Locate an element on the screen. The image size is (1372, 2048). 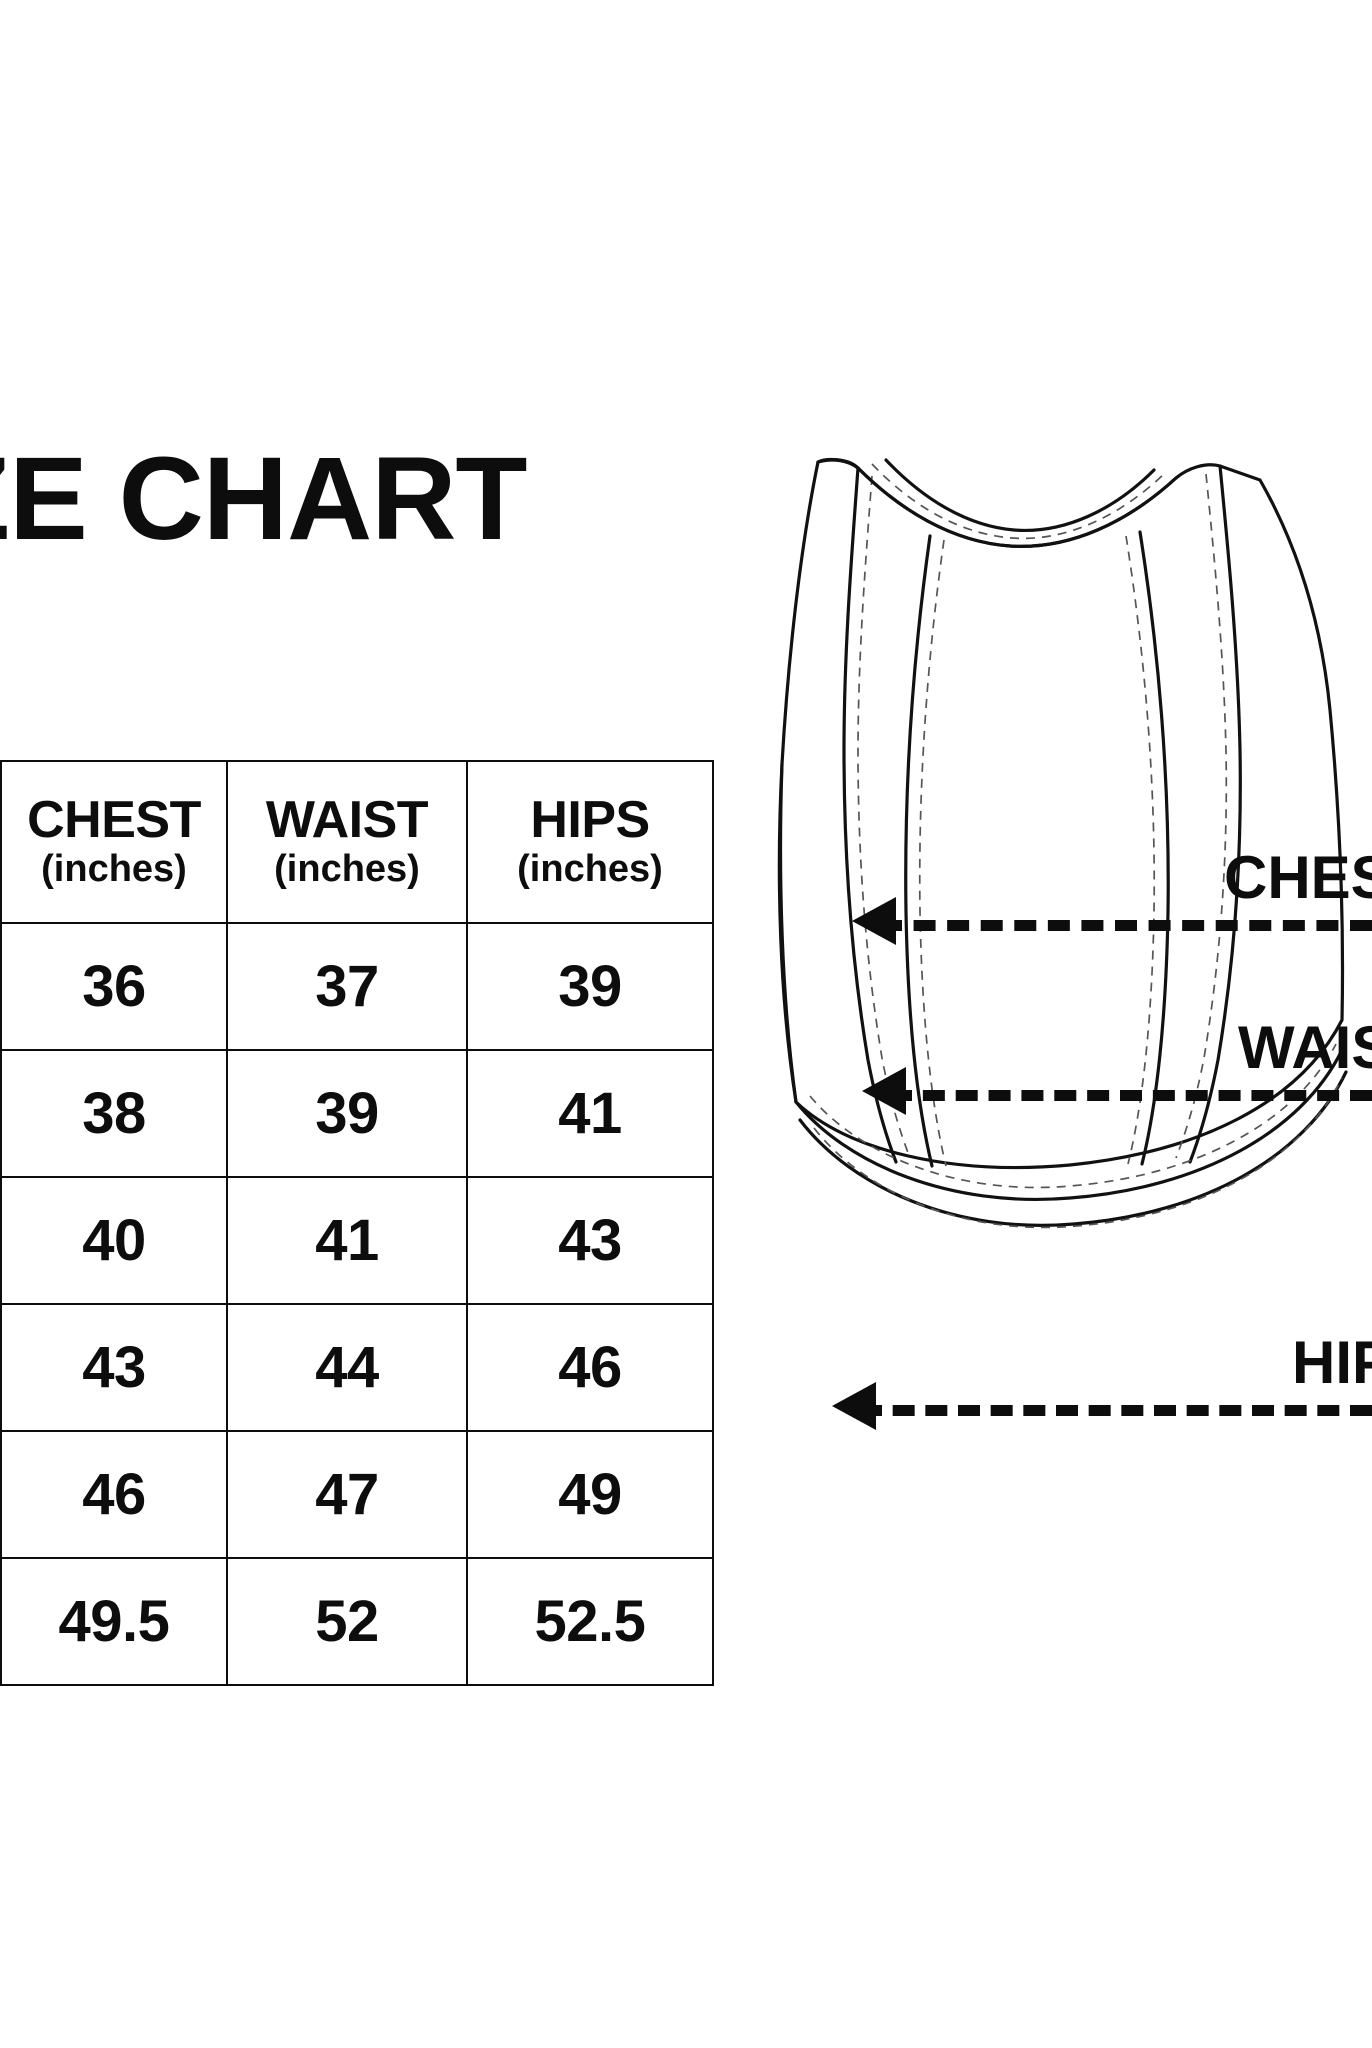
cell-hips: 43 is located at coordinates (590, 1240).